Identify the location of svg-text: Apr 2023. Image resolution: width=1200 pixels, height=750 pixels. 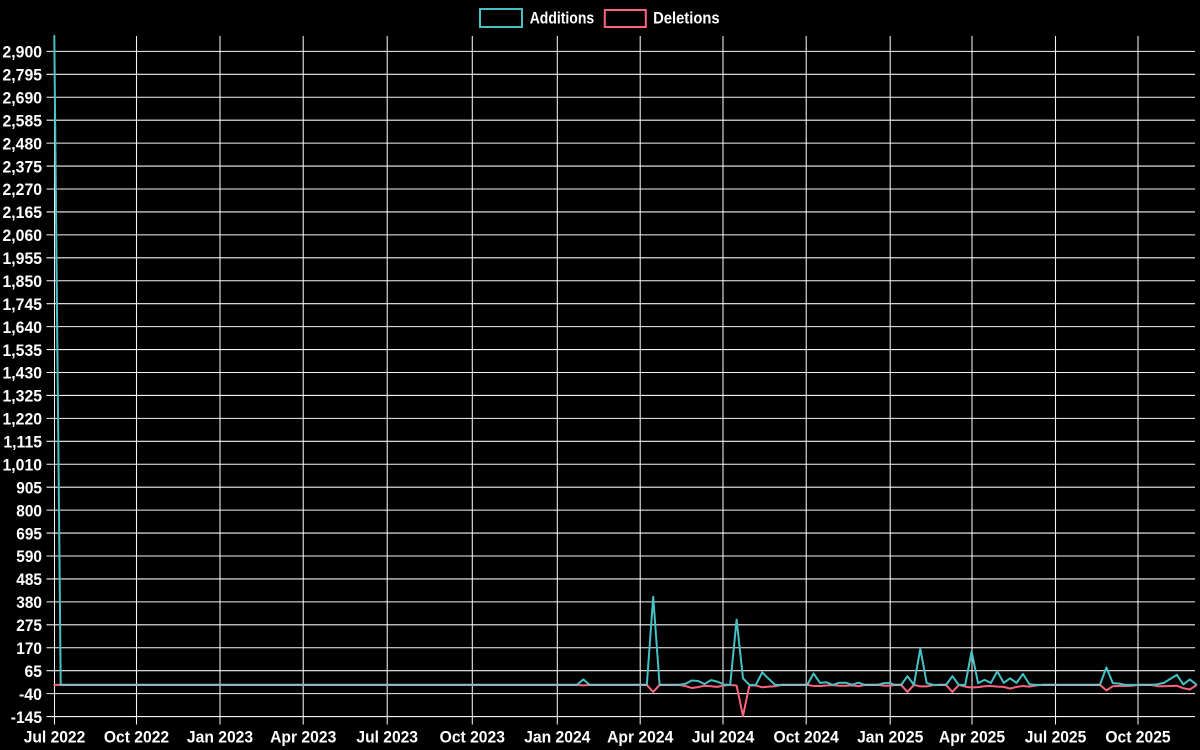
(303, 737).